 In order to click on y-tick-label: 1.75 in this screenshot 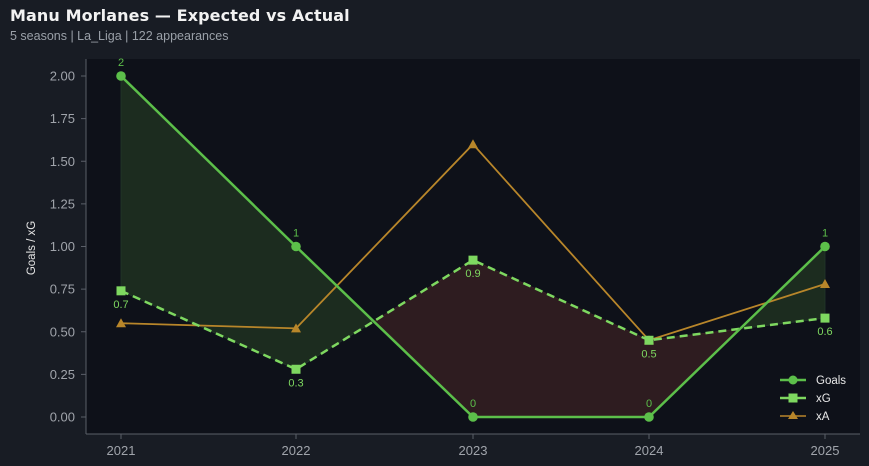, I will do `click(62, 118)`.